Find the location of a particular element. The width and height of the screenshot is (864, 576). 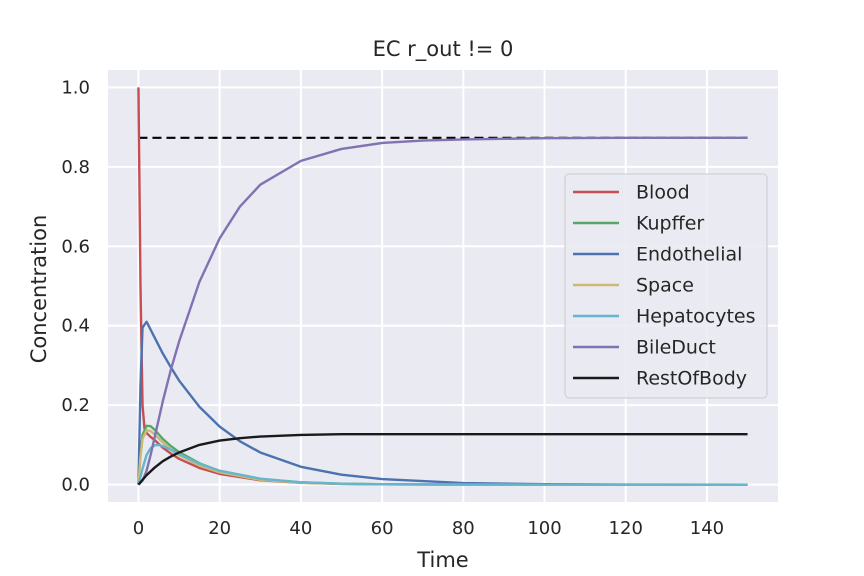

y-tick-label: 0.2 is located at coordinates (75, 405).